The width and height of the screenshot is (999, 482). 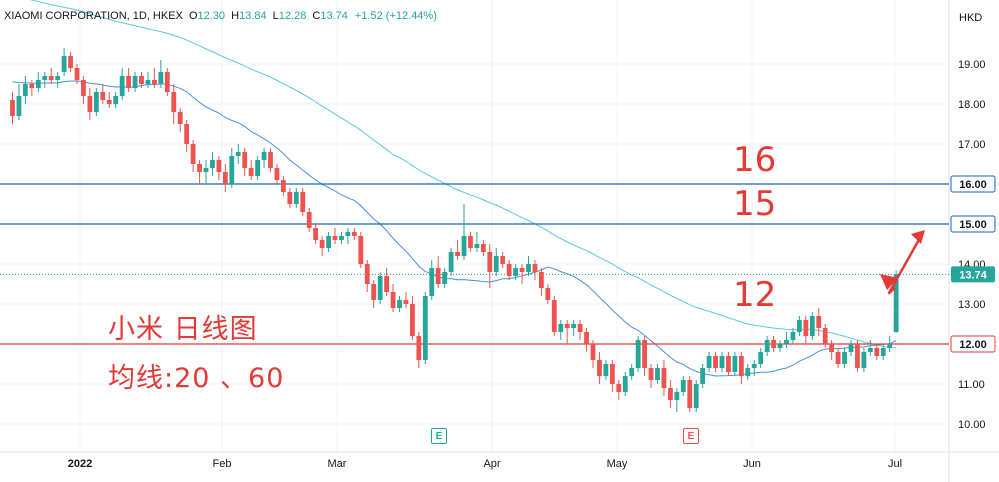 I want to click on earnings-flag-upcoming: E, so click(x=691, y=436).